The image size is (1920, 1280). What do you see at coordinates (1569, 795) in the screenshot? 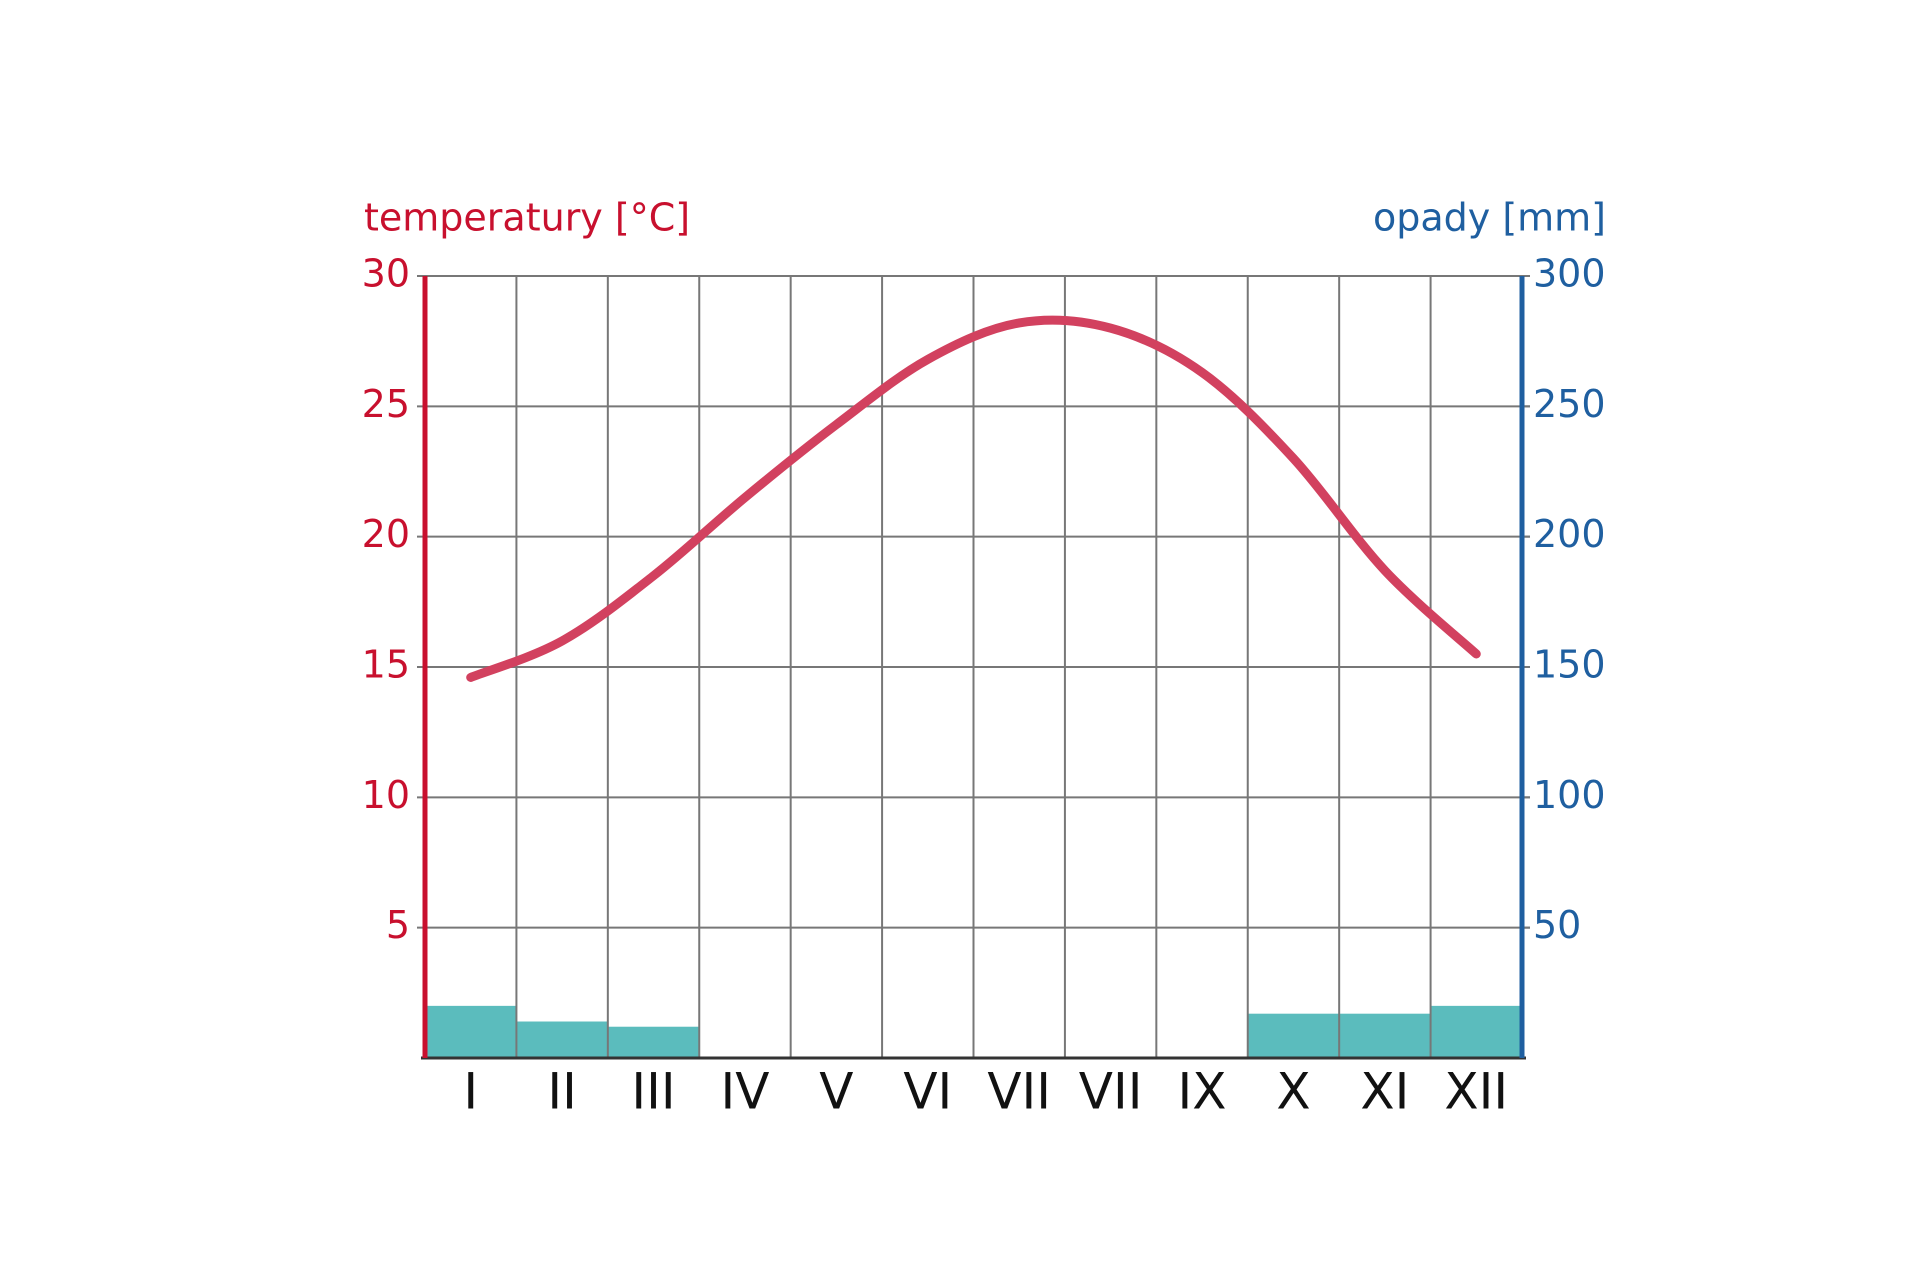
I see `y2-tick-label: 100` at bounding box center [1569, 795].